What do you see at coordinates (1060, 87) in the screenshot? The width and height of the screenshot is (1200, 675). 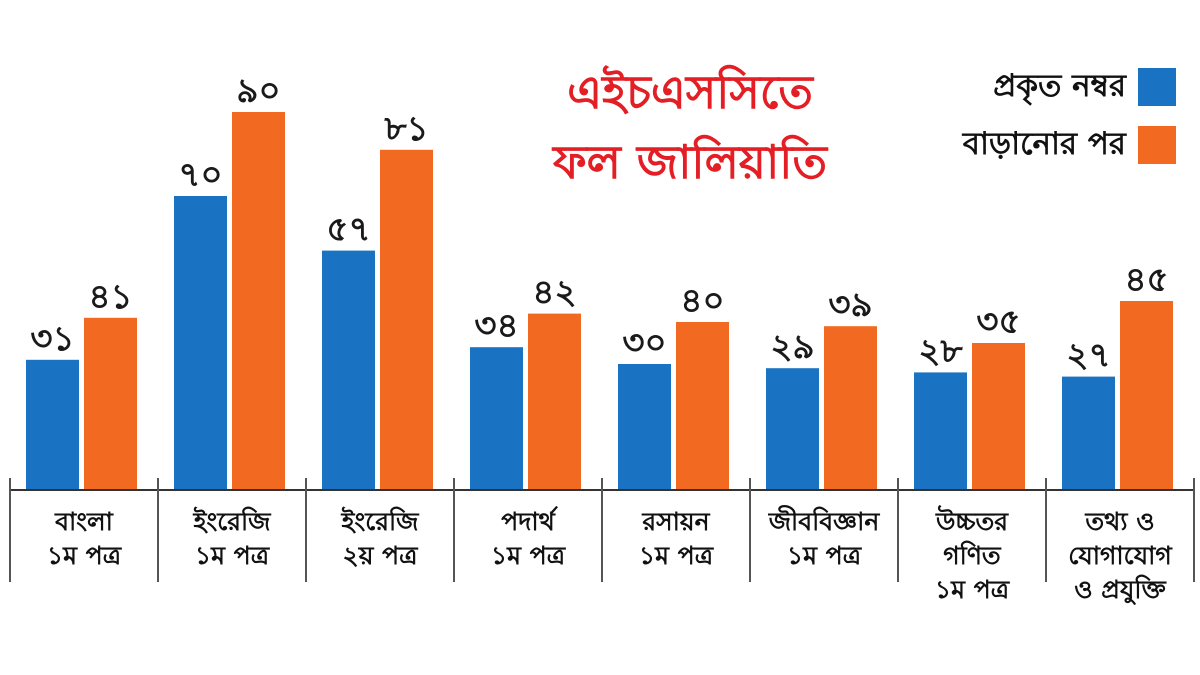 I see `legend-label: প্রকৃত নম্বর` at bounding box center [1060, 87].